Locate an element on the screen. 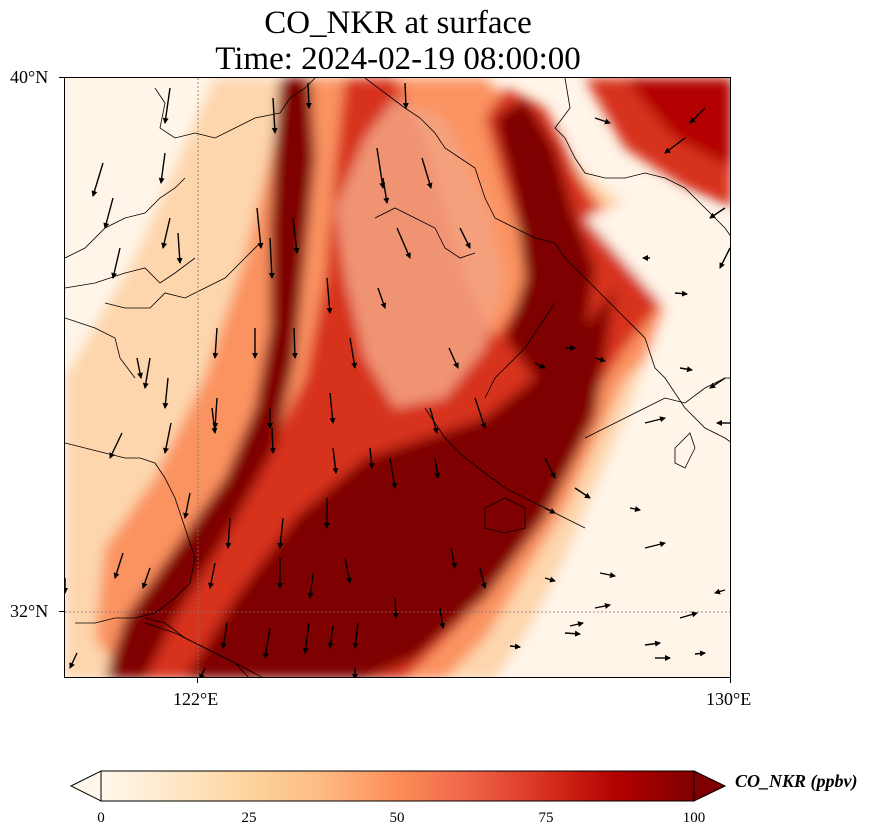  lat-label-40: 40°N is located at coordinates (29, 77).